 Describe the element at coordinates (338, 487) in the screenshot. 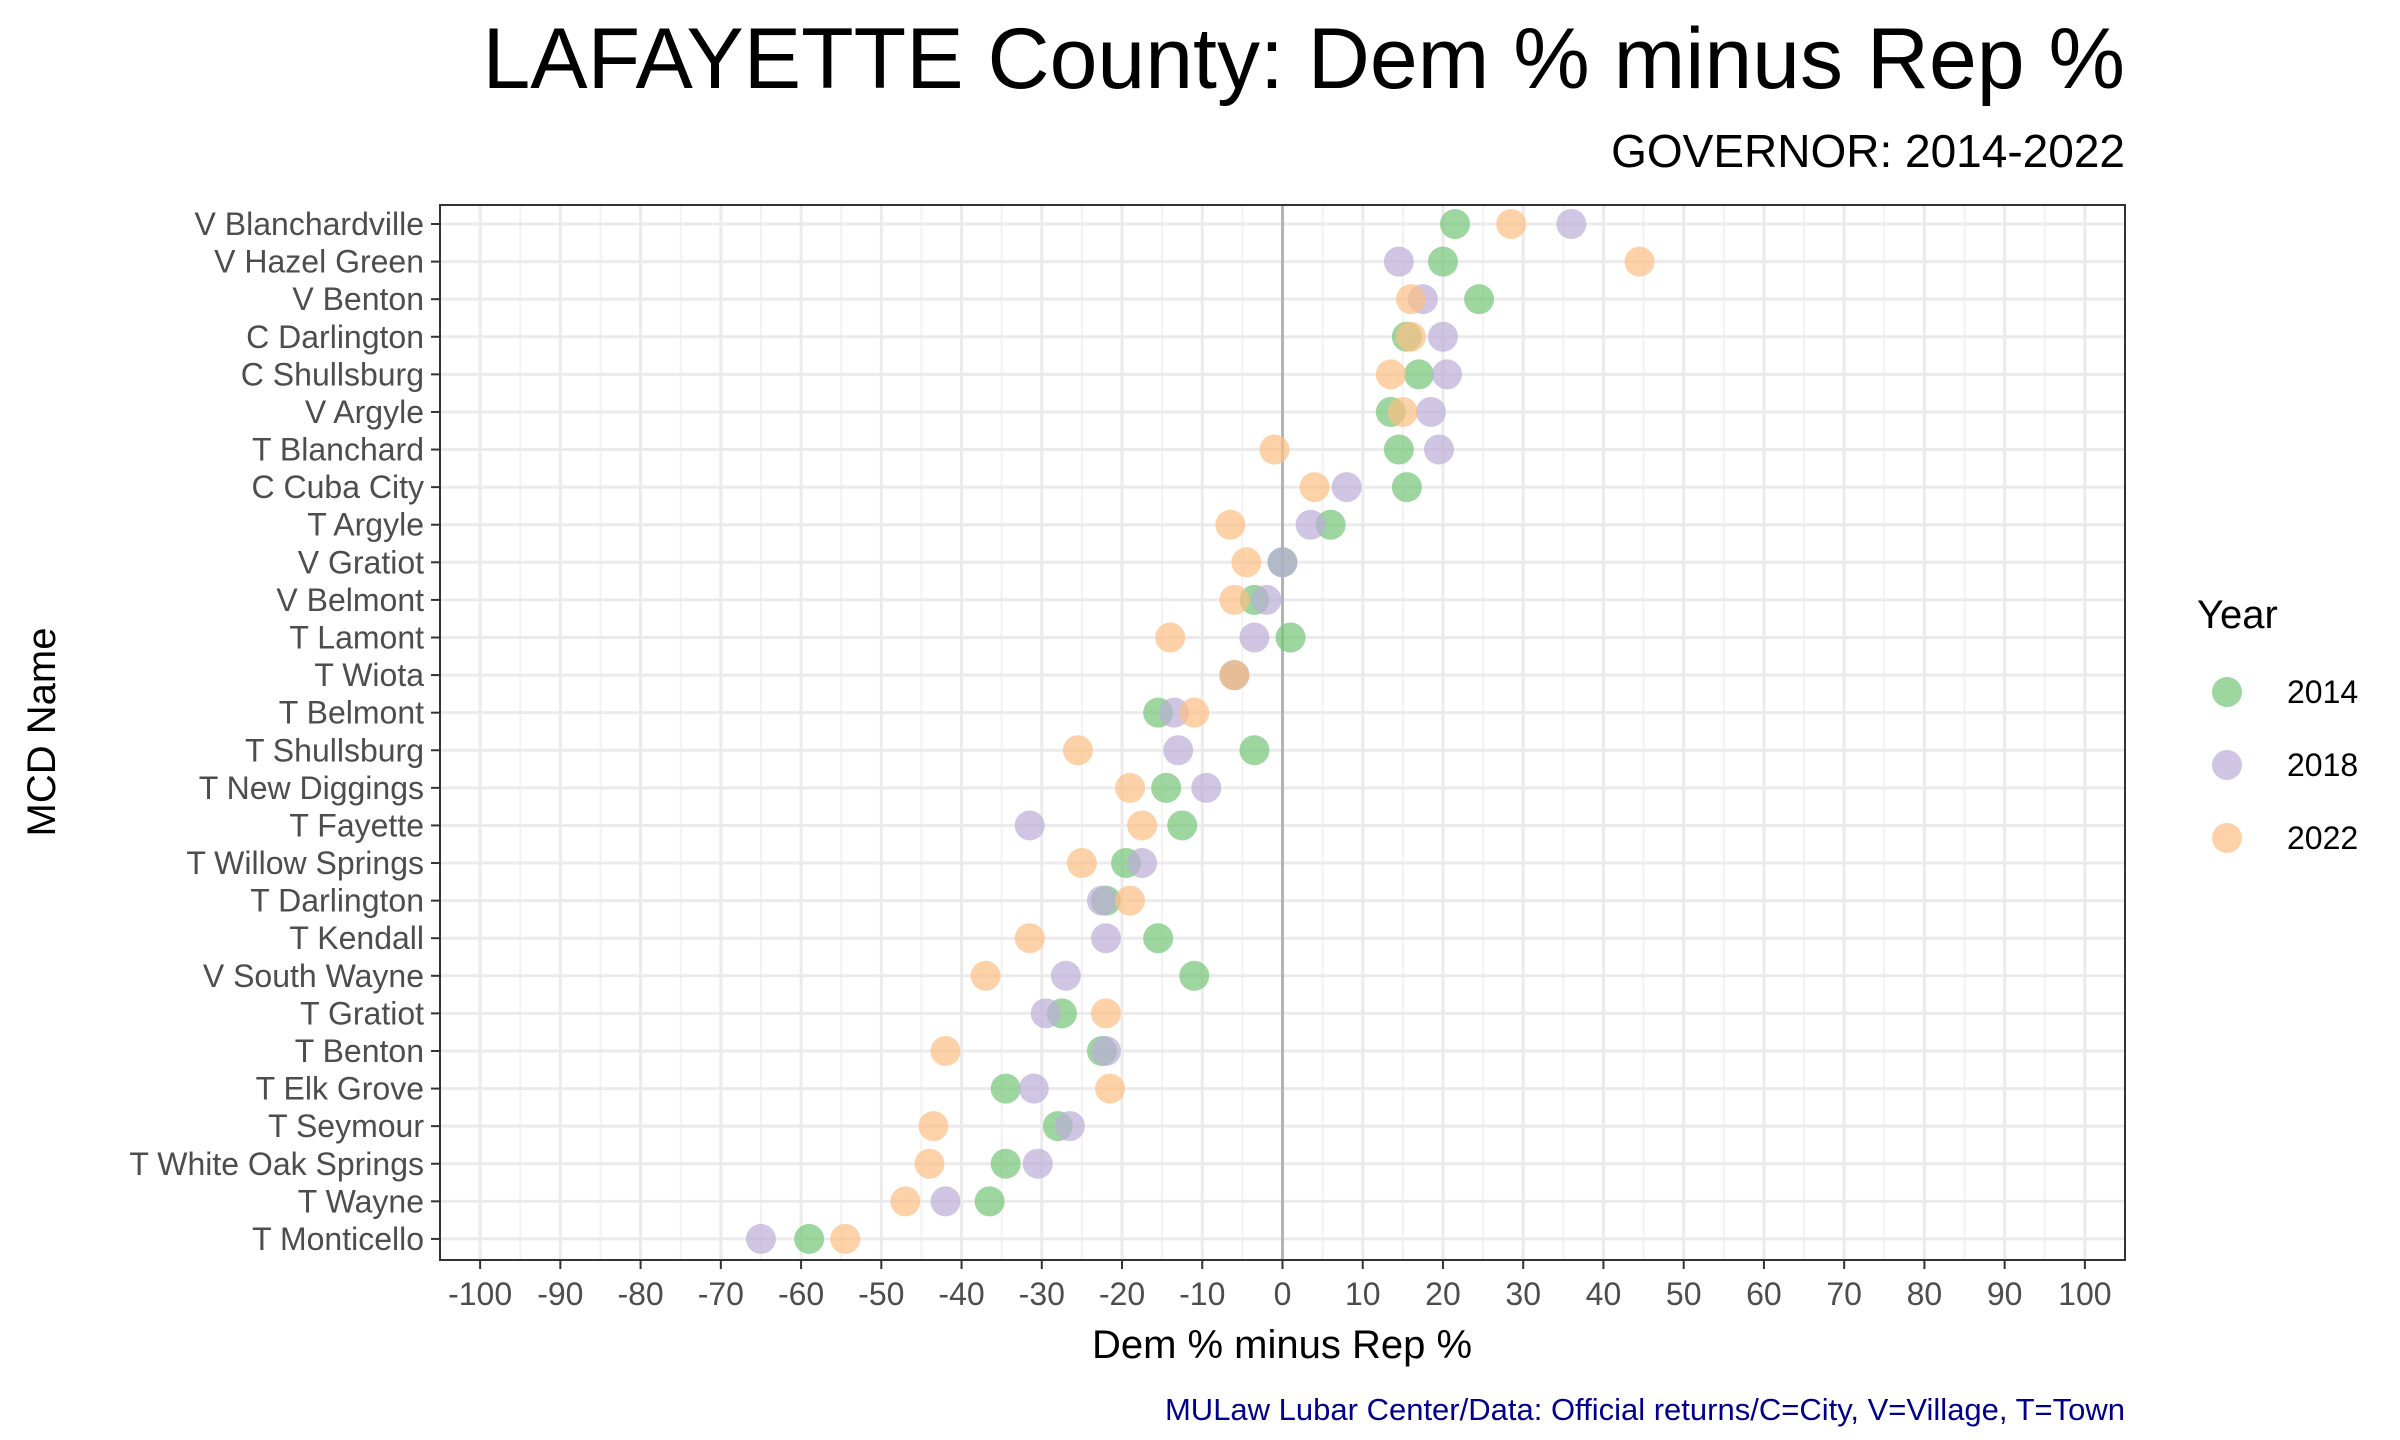

I see `y-tick-label: C Cuba City` at that location.